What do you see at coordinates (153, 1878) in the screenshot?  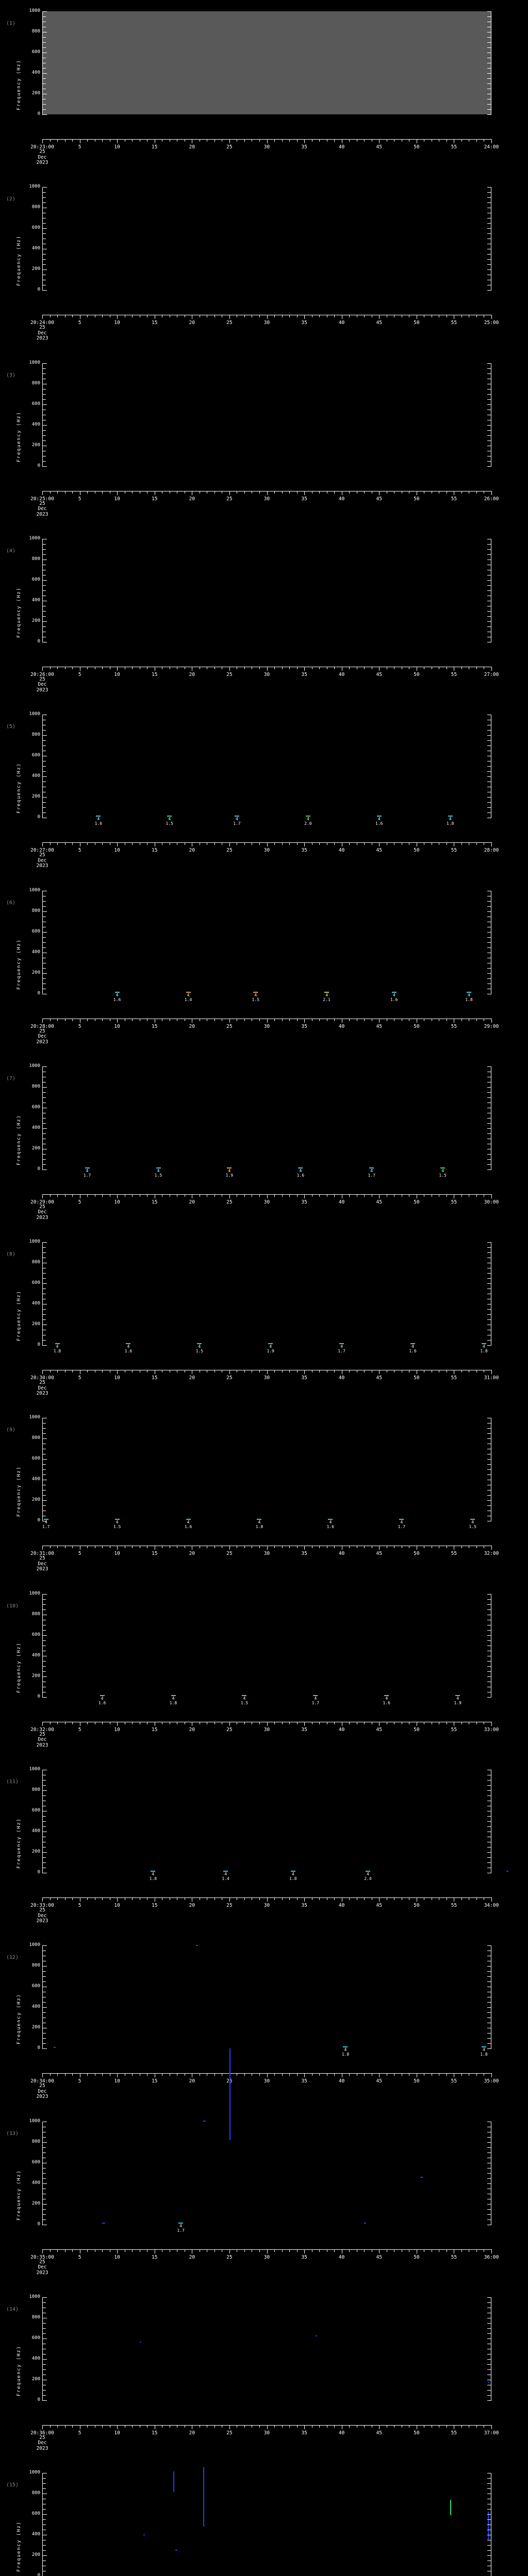 I see `annotation-bottom-value: 1.8` at bounding box center [153, 1878].